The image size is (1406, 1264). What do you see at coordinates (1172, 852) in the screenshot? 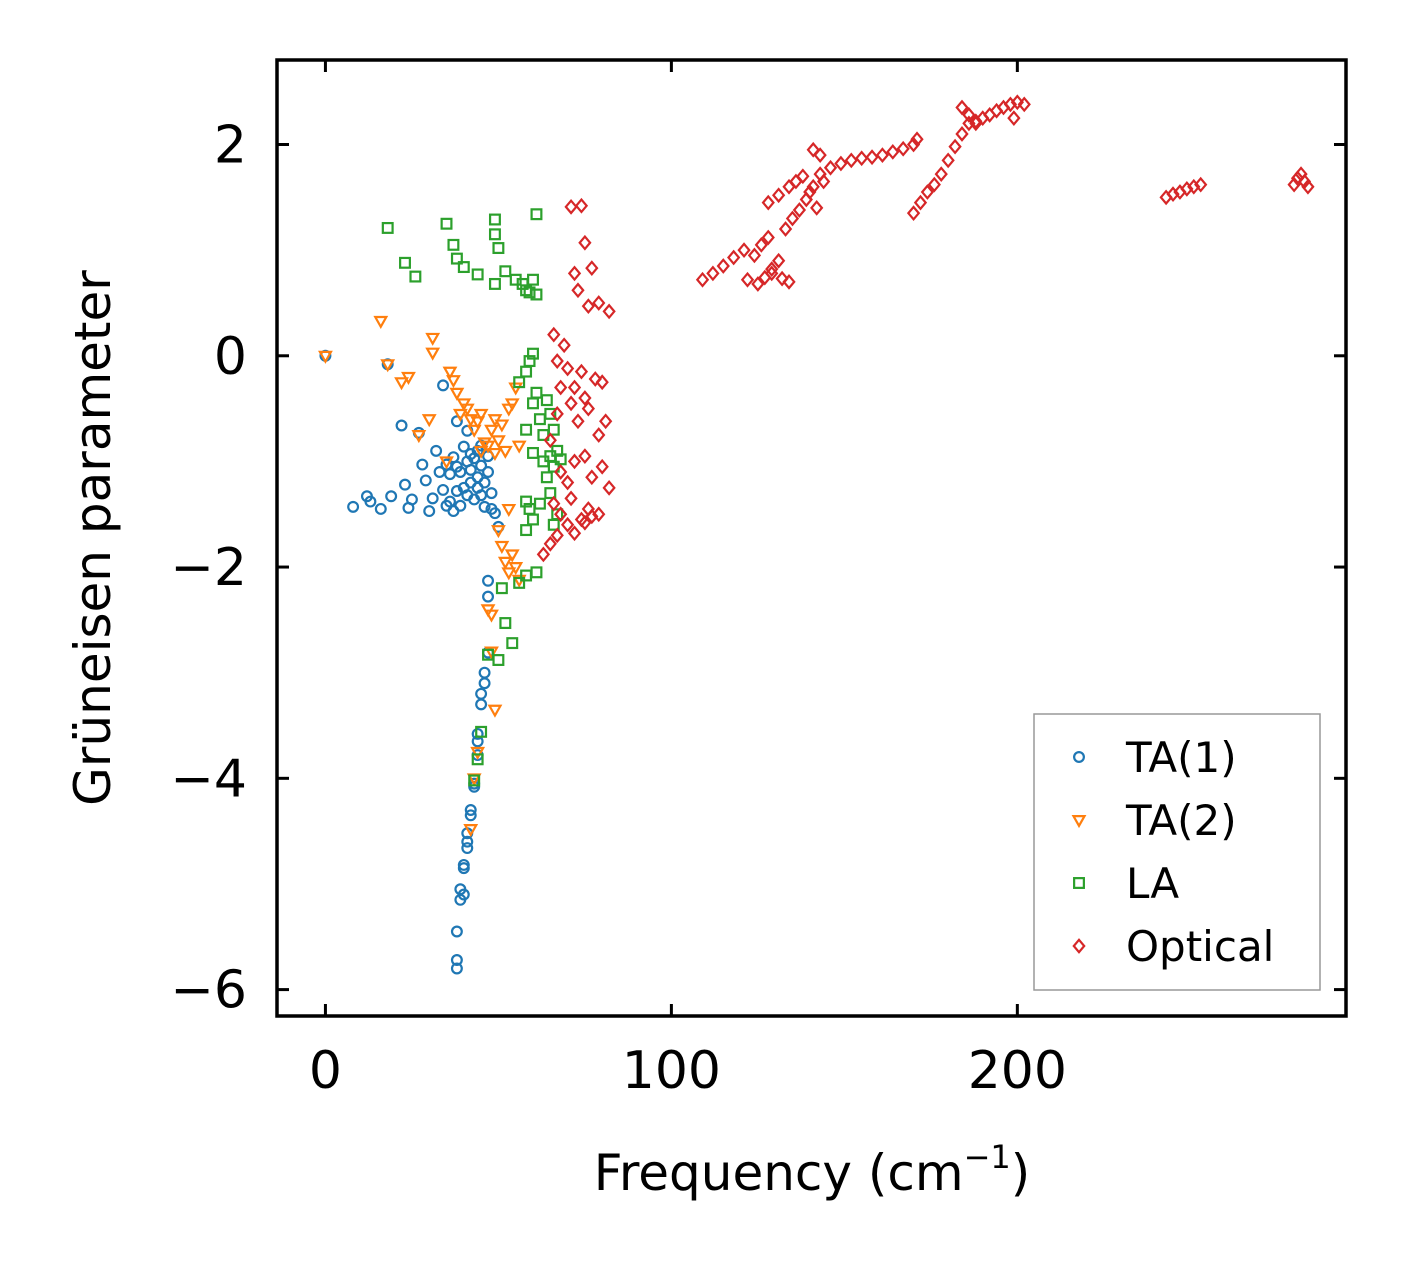
I see `legend-entries: TA(1) TA(2) LA Optical` at bounding box center [1172, 852].